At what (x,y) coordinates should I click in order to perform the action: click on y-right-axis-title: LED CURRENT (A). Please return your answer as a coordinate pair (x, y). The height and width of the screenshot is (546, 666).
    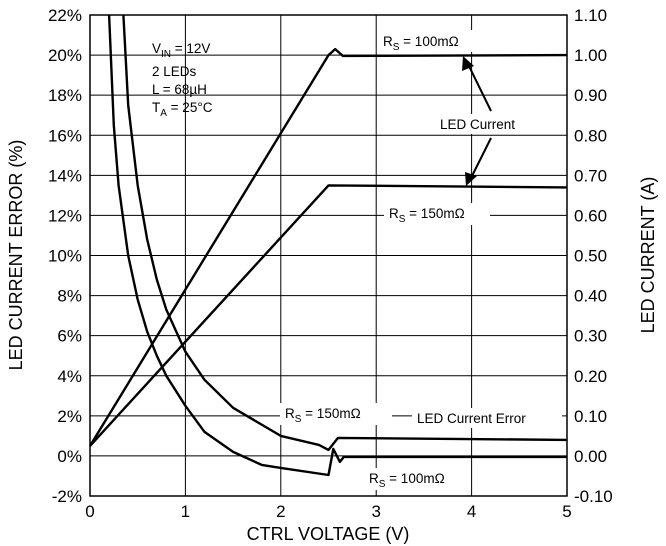
    Looking at the image, I should click on (648, 255).